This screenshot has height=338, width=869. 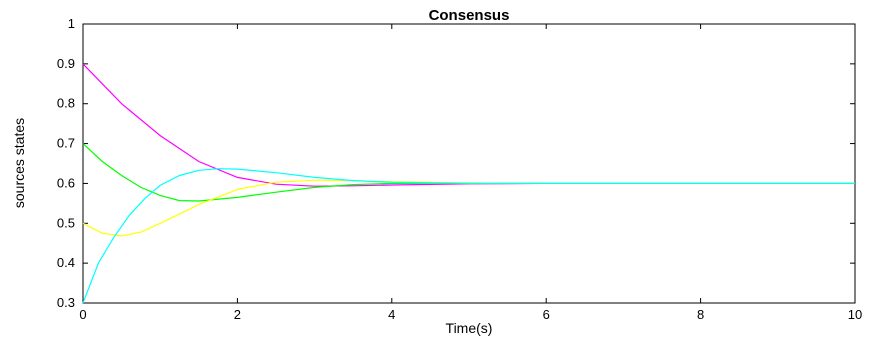 I want to click on y-tick-label: 0.8, so click(x=66, y=103).